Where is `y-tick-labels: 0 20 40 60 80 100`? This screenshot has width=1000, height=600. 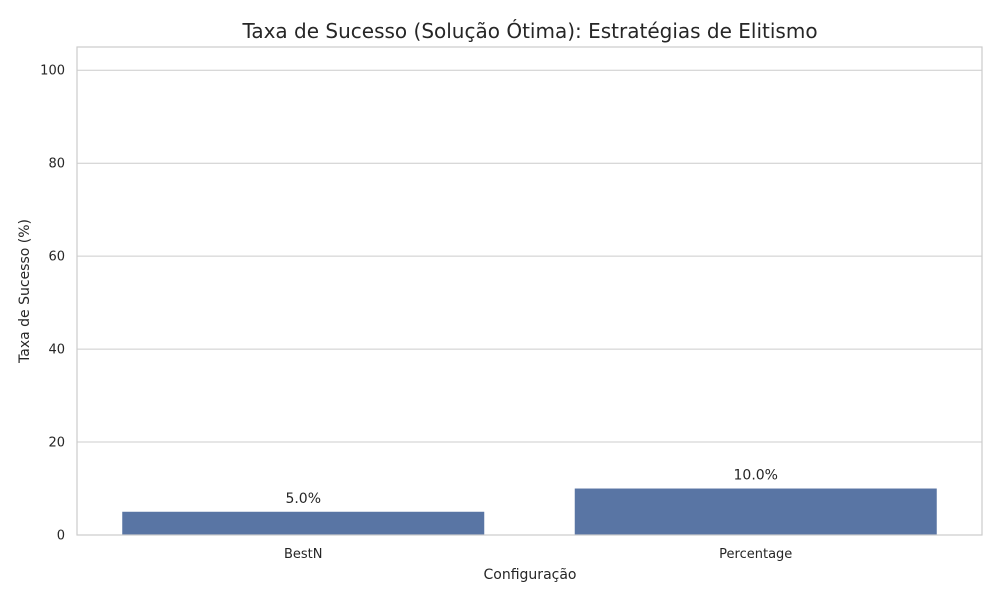
y-tick-labels: 0 20 40 60 80 100 is located at coordinates (52, 304).